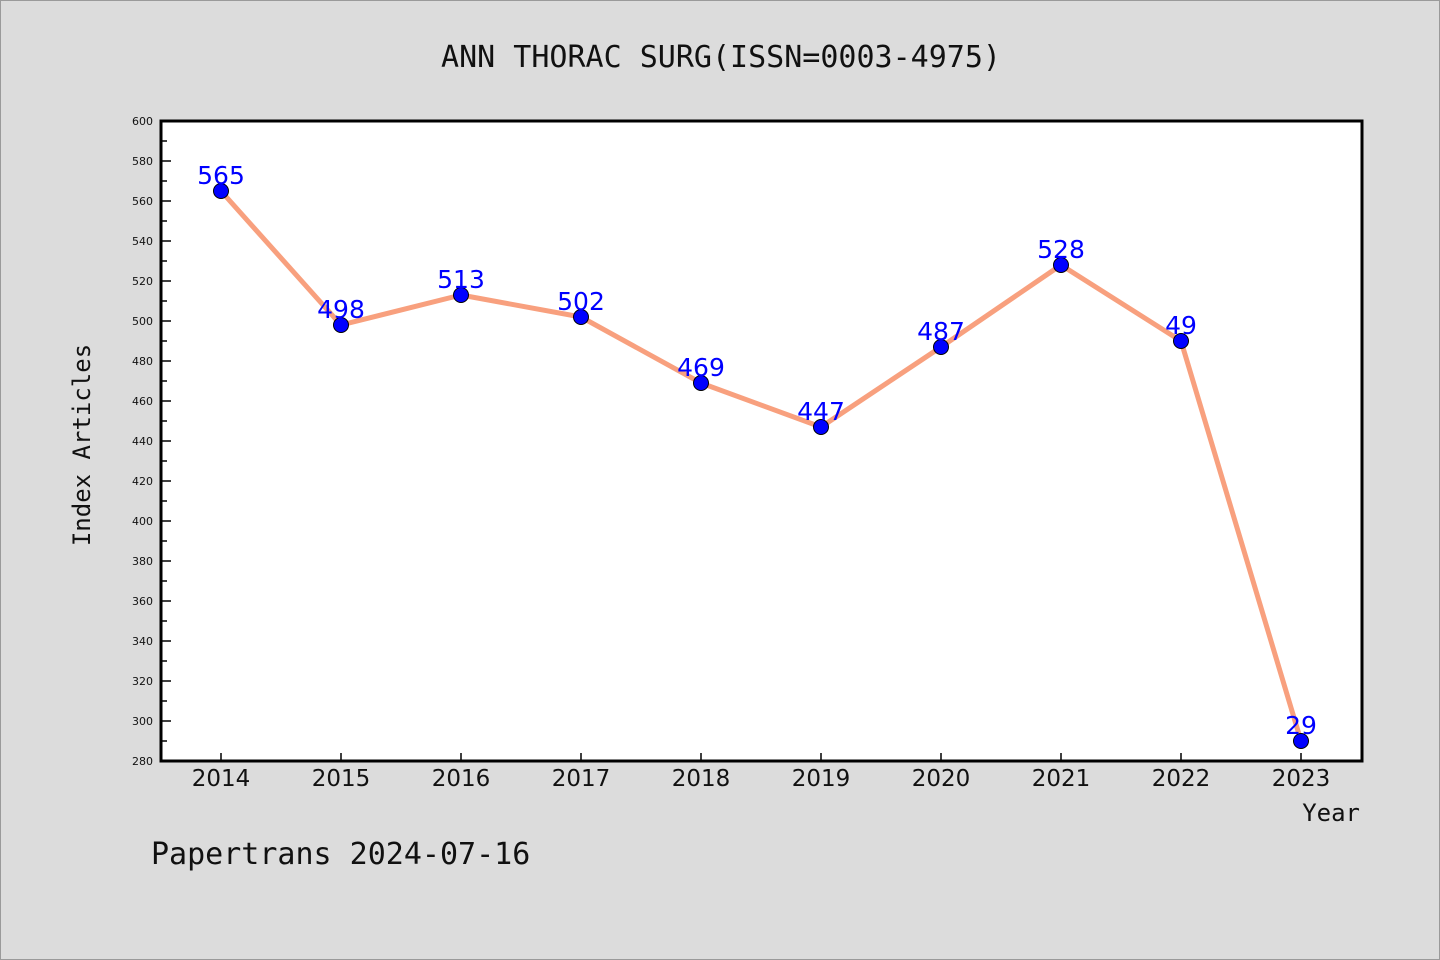  I want to click on data-label: 502, so click(581, 301).